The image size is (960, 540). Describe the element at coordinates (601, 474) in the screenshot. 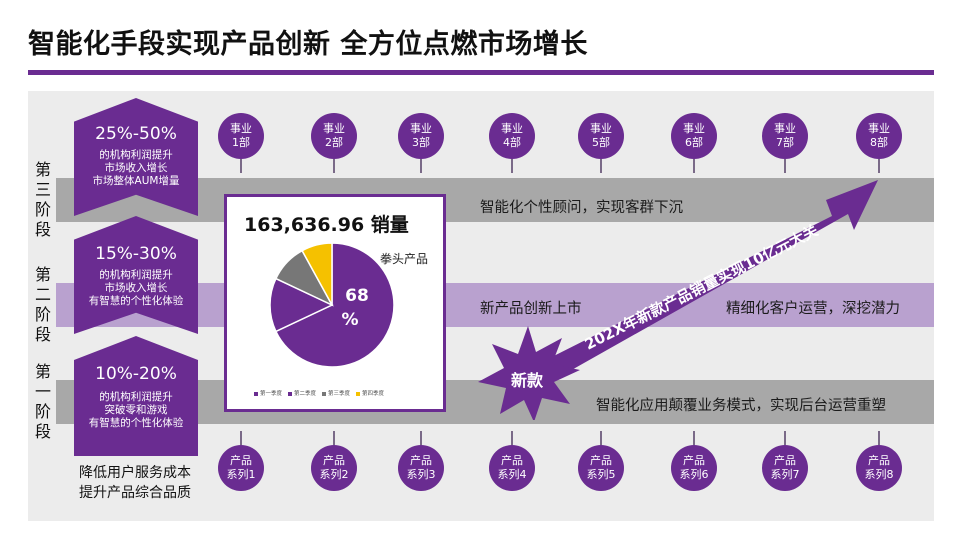

I see `product-circle-line2: 系列5` at that location.